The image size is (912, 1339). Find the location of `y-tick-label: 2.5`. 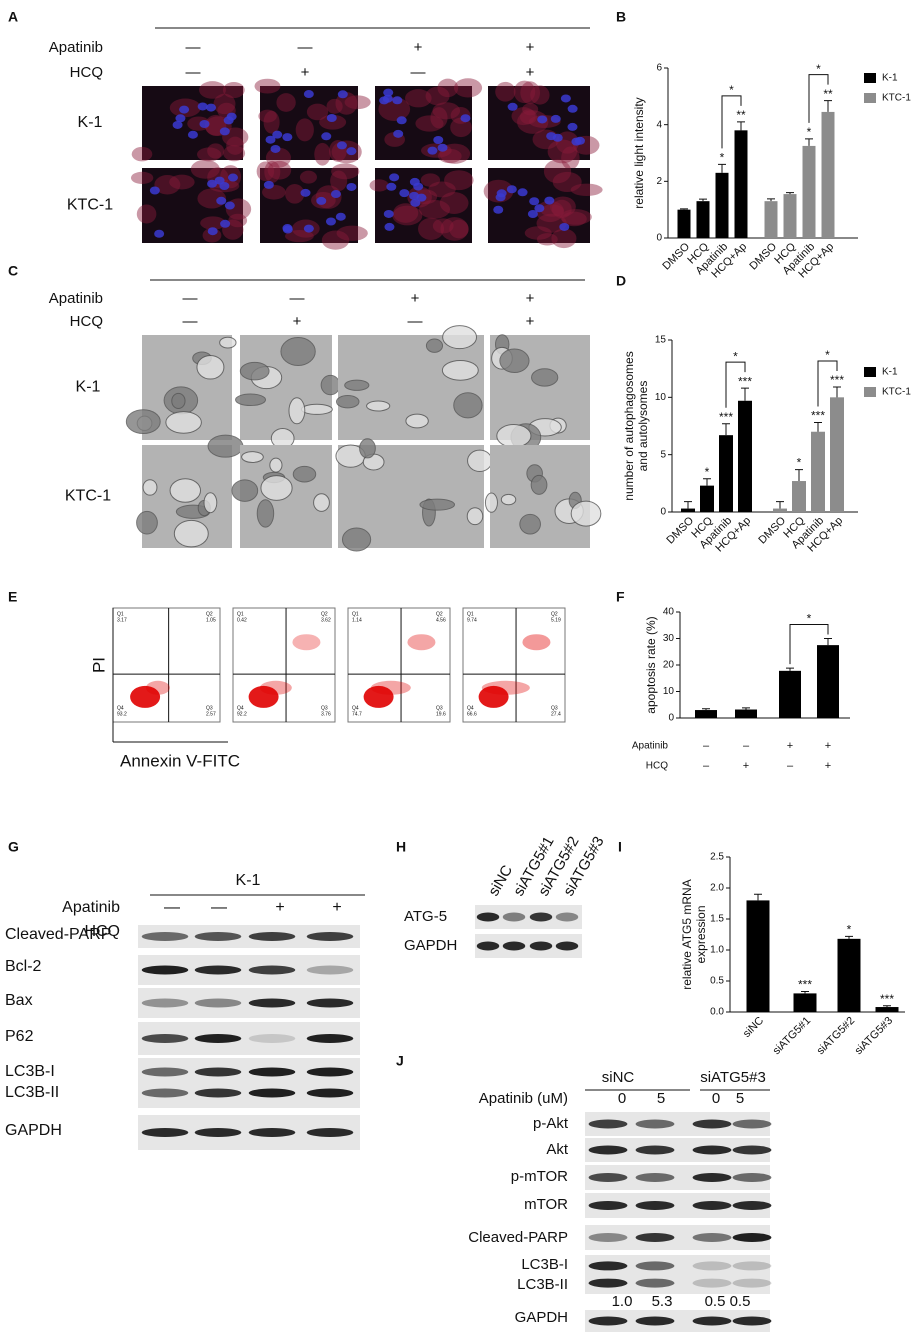

y-tick-label: 2.5 is located at coordinates (717, 857).